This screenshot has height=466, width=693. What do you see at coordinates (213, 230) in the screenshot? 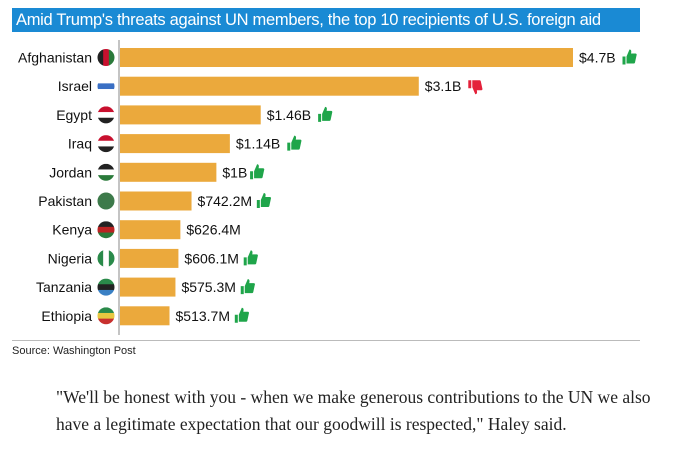
I see `data-label: $626.4M` at bounding box center [213, 230].